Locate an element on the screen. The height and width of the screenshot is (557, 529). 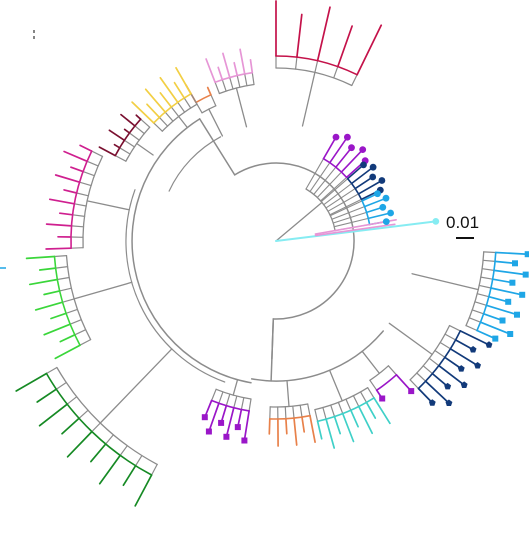
scale-bar: 0.01 is located at coordinates (462, 226).